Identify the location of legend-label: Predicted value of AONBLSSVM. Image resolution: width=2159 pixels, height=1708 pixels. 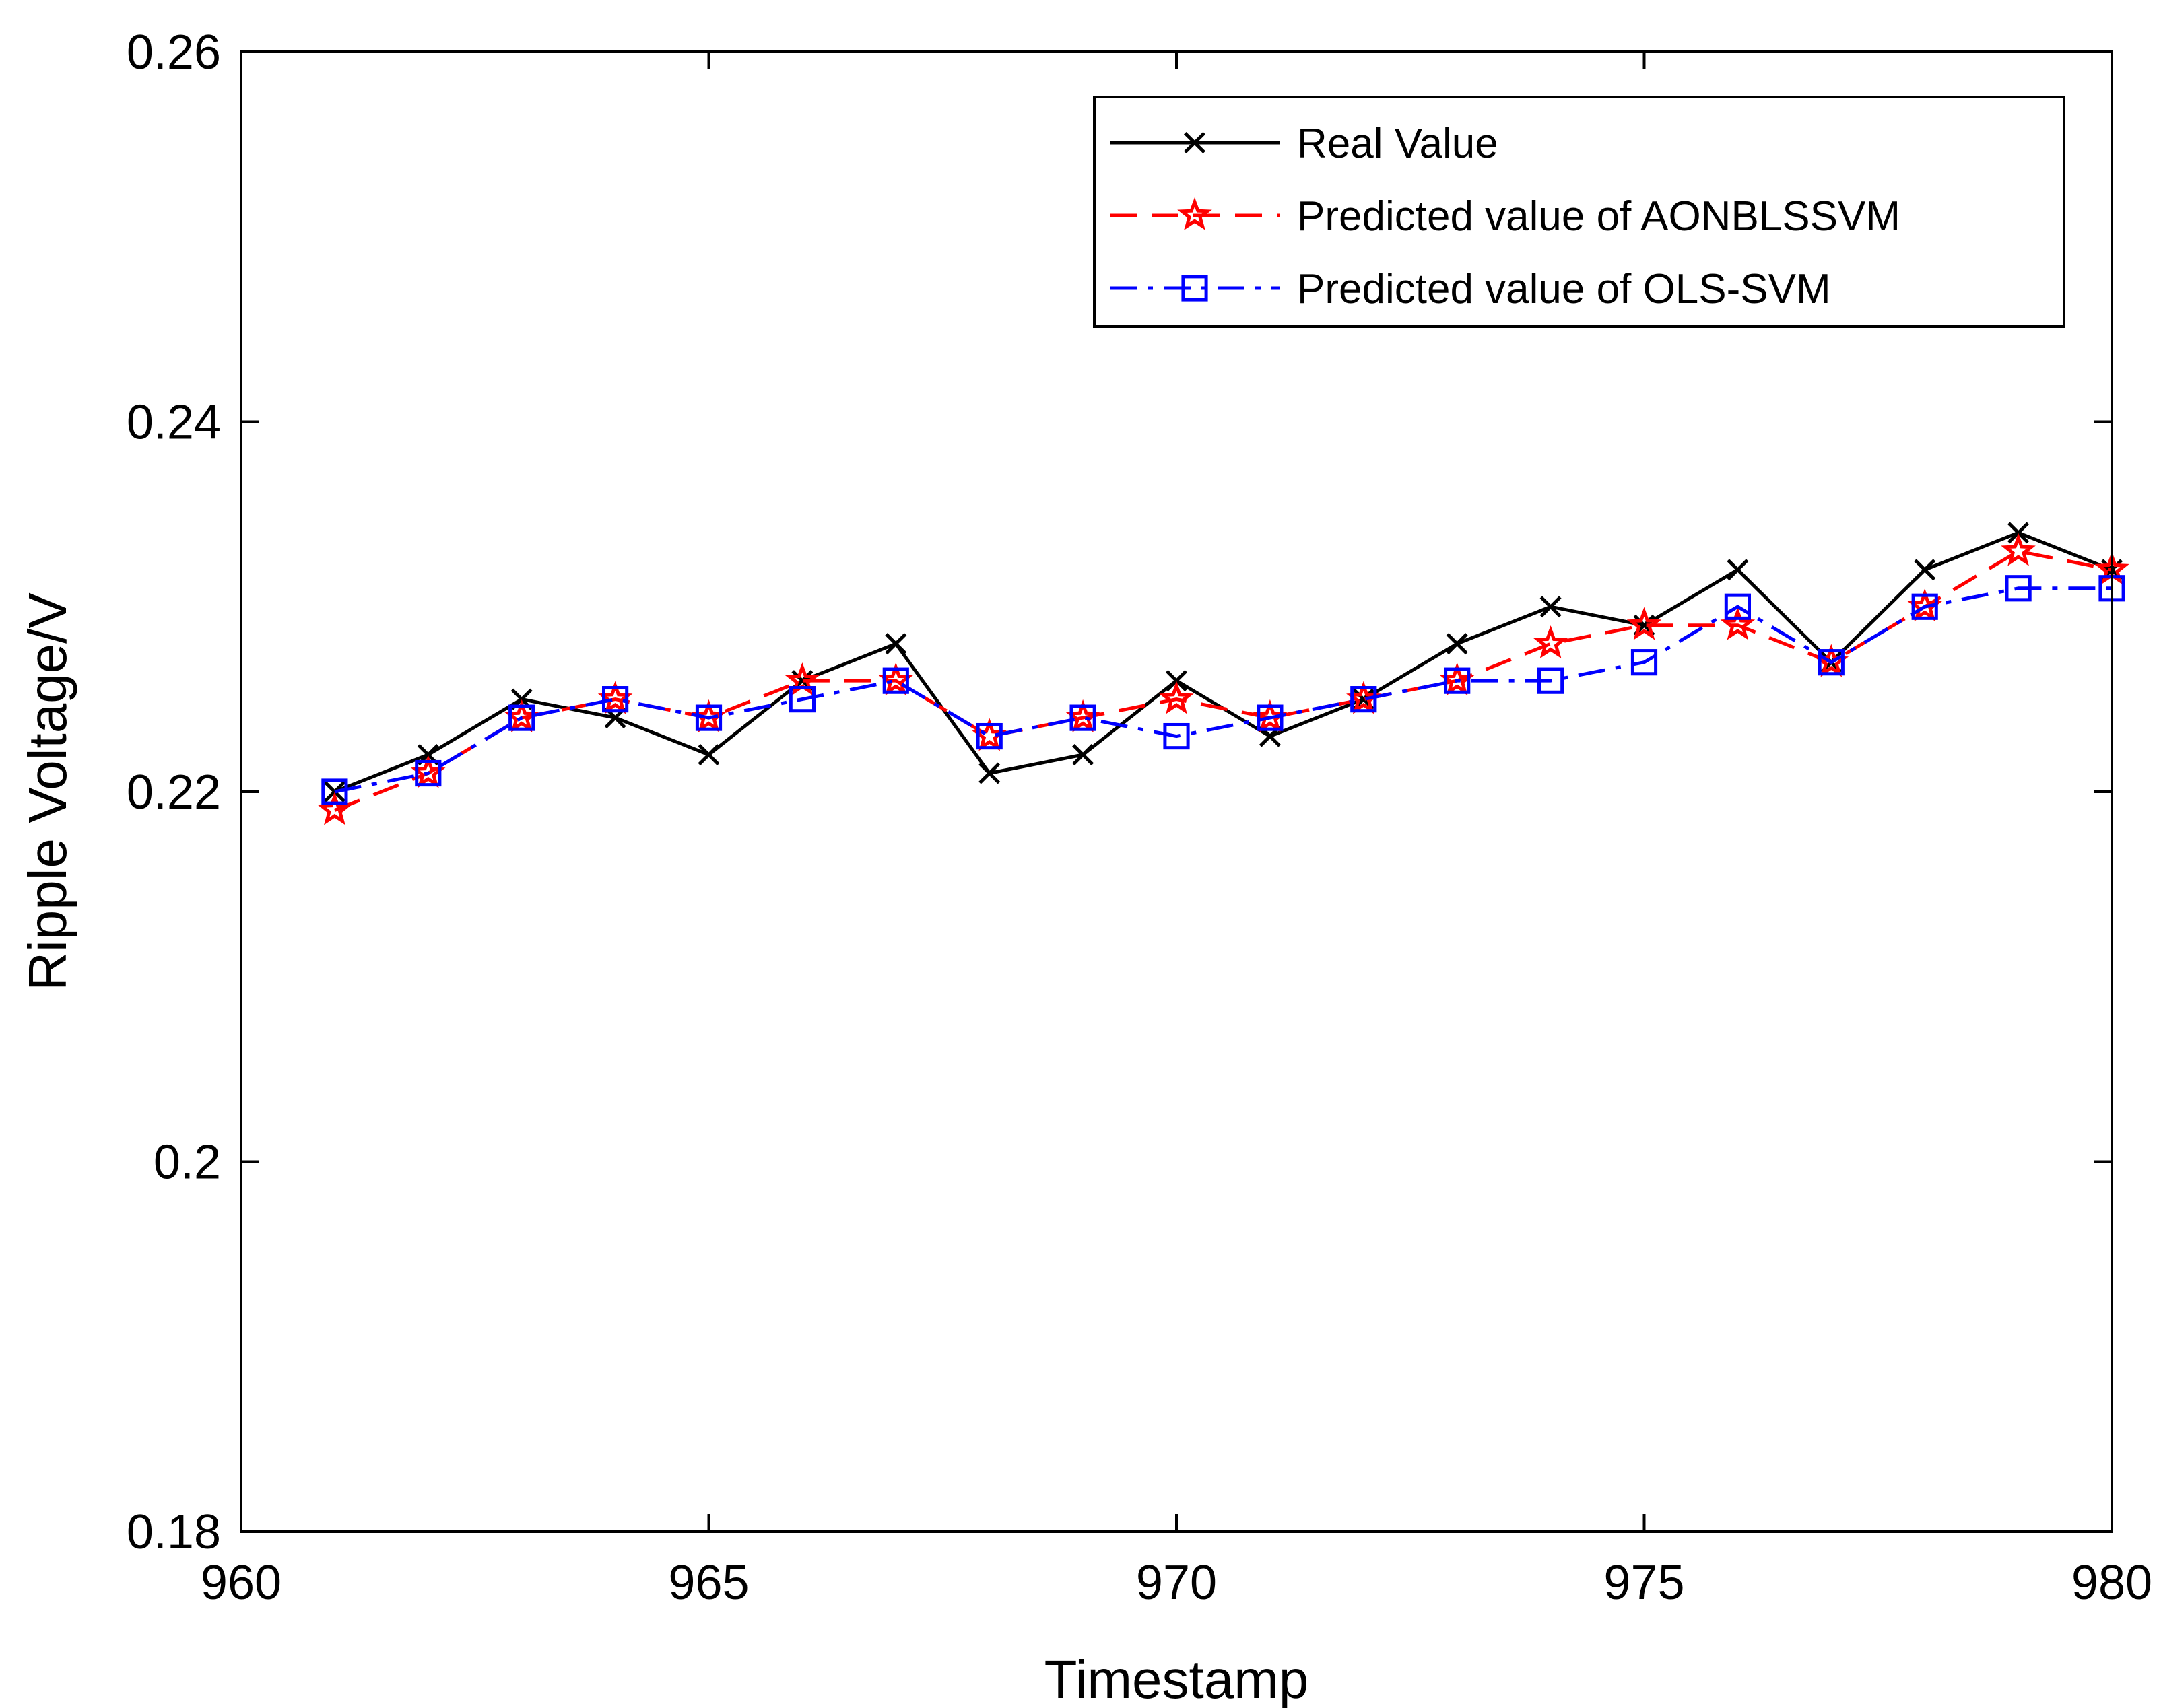
(1598, 216).